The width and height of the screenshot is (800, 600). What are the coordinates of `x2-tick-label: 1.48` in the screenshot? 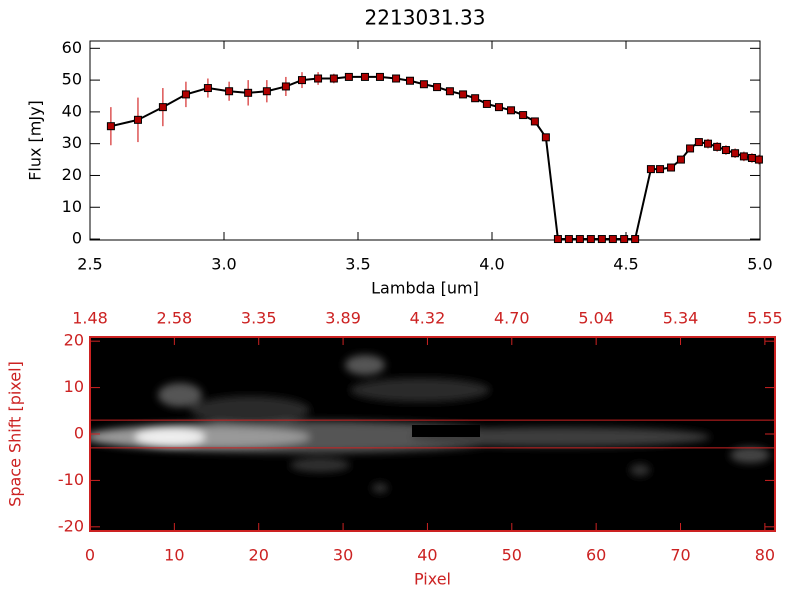 It's located at (90, 318).